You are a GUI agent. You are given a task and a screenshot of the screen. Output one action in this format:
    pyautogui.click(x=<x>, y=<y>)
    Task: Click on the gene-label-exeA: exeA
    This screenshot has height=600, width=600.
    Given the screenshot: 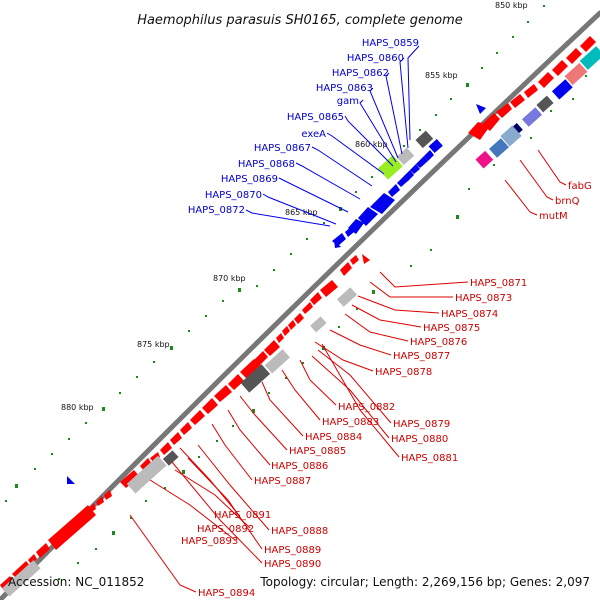 What is the action you would take?
    pyautogui.click(x=313, y=134)
    